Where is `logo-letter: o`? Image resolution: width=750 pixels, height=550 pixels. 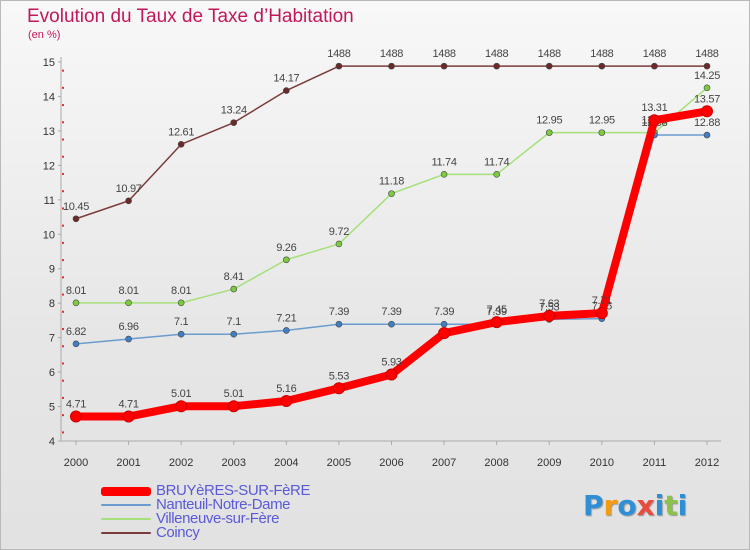
logo-letter: o is located at coordinates (627, 505).